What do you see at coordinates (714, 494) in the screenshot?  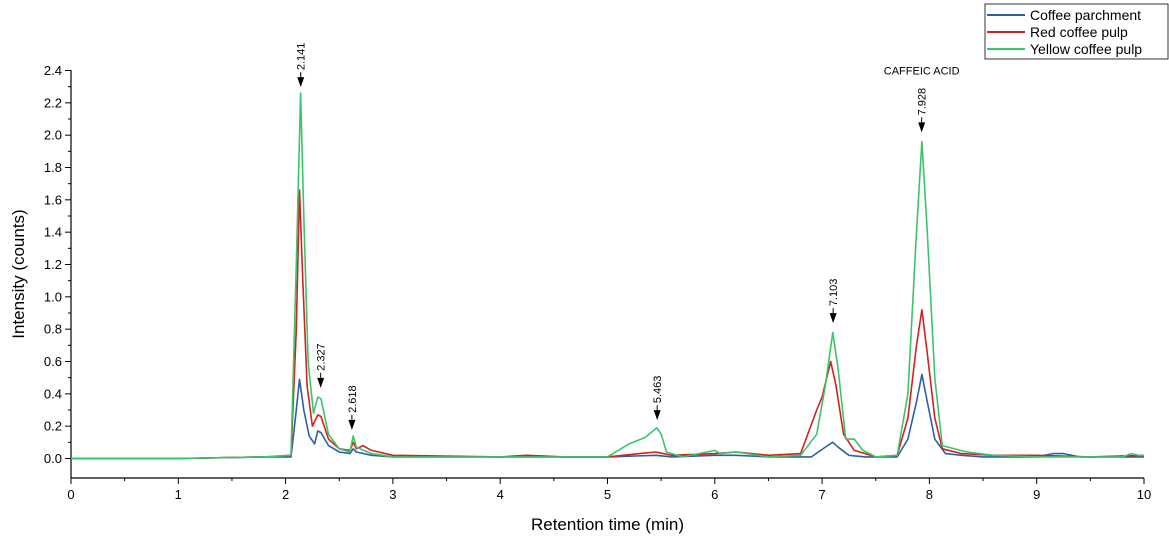 I see `x-tick-label: 6` at bounding box center [714, 494].